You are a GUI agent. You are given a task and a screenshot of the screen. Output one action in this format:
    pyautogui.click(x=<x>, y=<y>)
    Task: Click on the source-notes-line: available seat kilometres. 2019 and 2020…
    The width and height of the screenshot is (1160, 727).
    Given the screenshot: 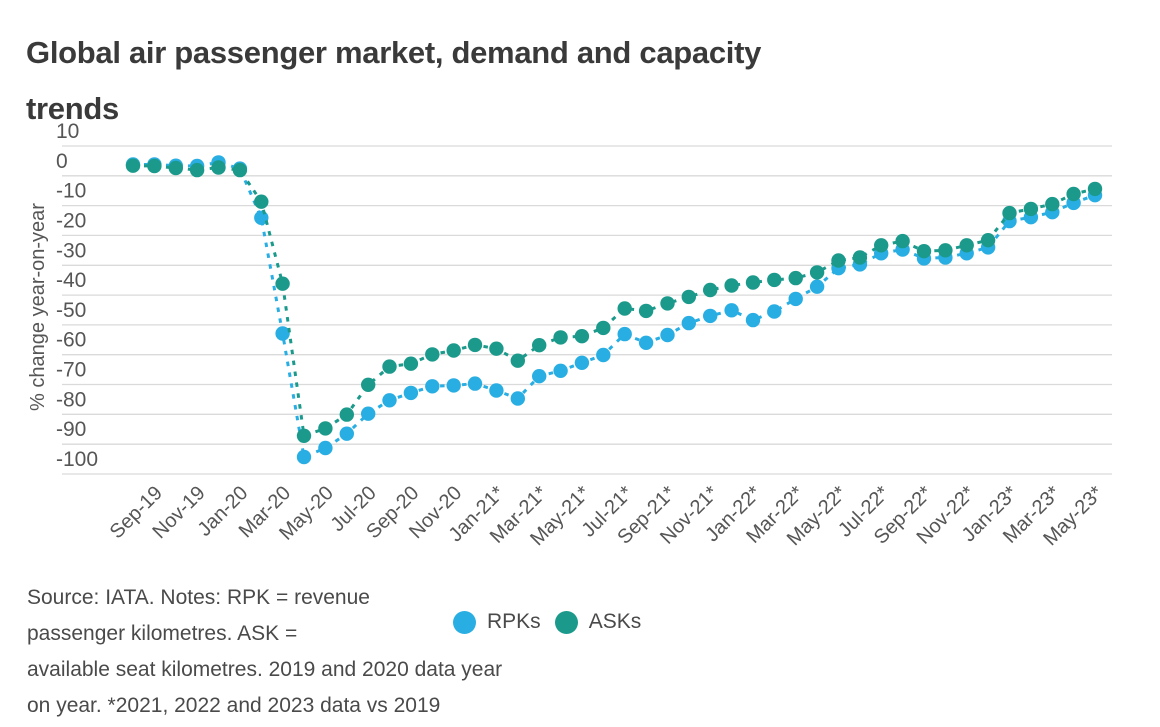 What is the action you would take?
    pyautogui.click(x=265, y=669)
    